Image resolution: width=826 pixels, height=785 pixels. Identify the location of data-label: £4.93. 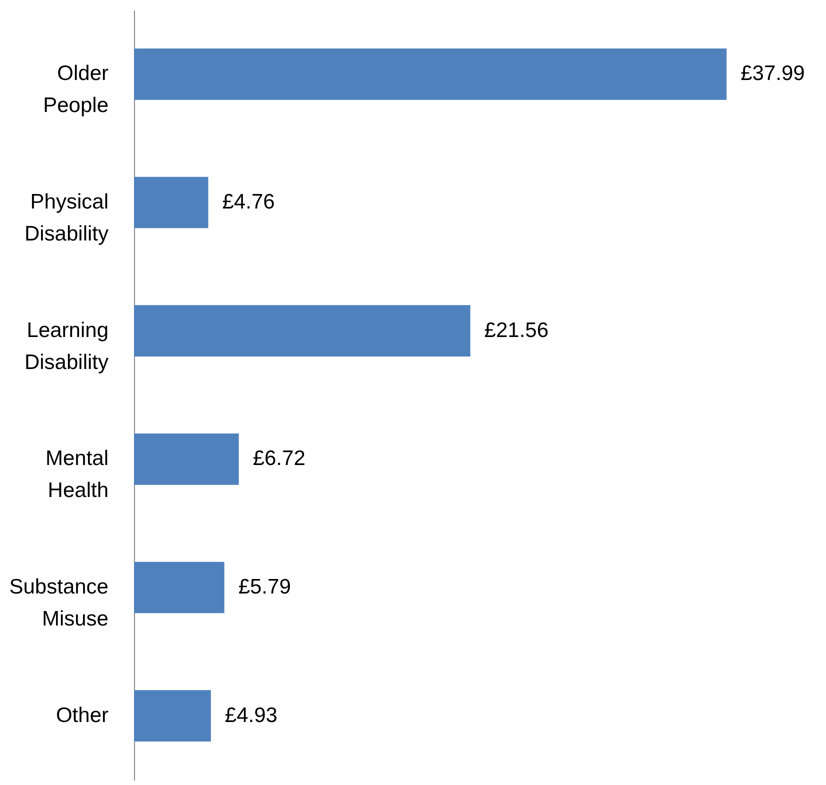
(251, 715).